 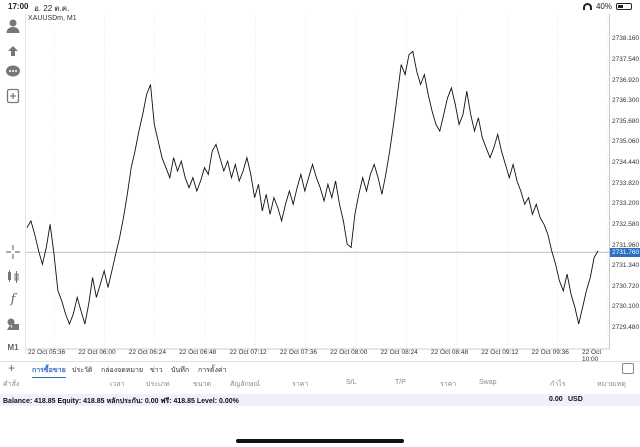 What do you see at coordinates (626, 204) in the screenshot?
I see `price-tick-label: 2733.200` at bounding box center [626, 204].